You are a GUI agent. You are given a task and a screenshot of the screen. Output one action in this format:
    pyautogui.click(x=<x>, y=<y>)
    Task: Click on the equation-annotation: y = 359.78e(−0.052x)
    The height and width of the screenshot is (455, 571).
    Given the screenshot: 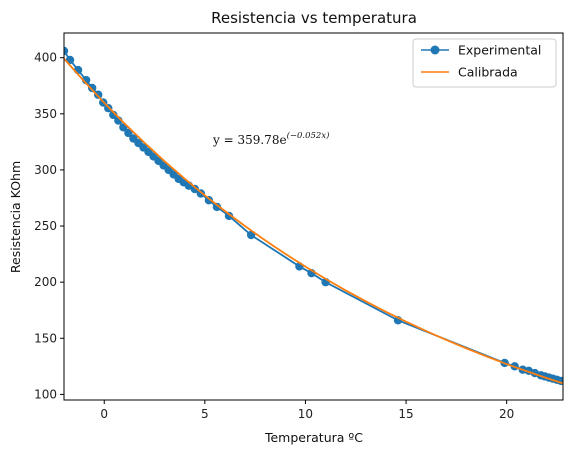 What is the action you would take?
    pyautogui.click(x=270, y=138)
    